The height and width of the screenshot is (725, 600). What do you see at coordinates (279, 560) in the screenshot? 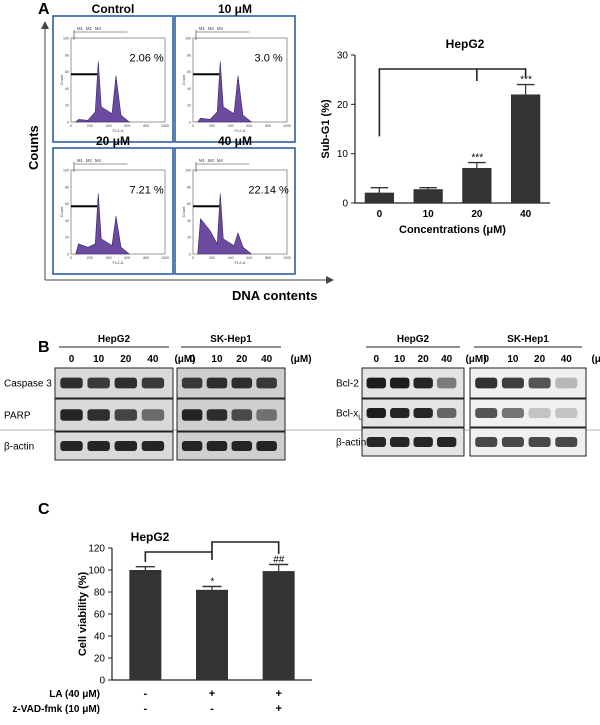
I see `significance-label: ##` at bounding box center [279, 560].